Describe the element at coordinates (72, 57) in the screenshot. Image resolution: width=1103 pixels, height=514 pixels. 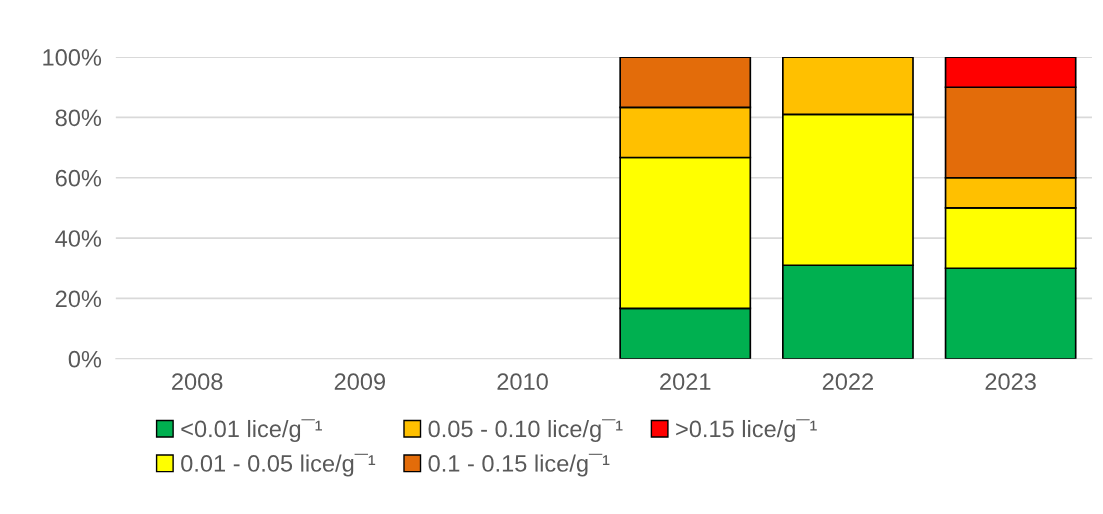
I see `y-tick-label: 100%` at that location.